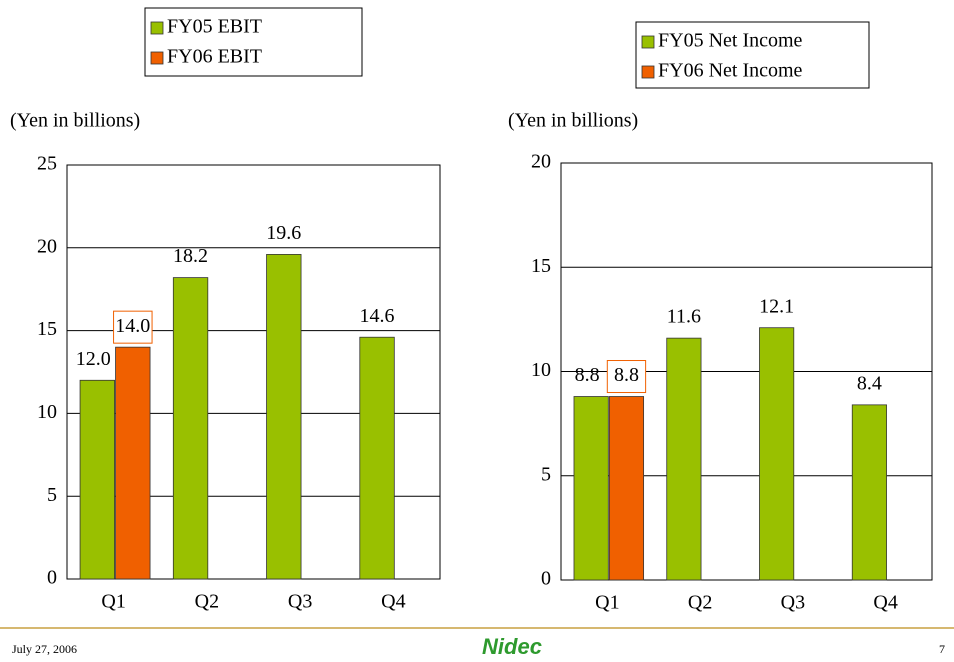 The height and width of the screenshot is (662, 954). Describe the element at coordinates (47, 164) in the screenshot. I see `y-tick-label: 25` at that location.